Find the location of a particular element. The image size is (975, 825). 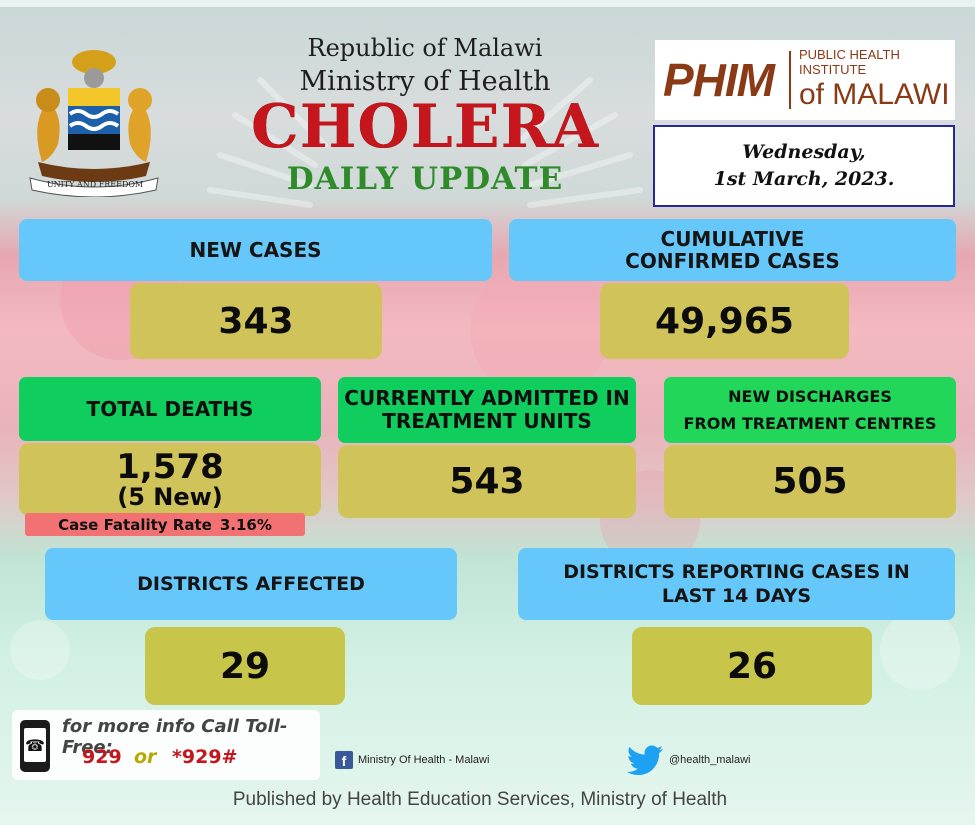

cumulative-label-line2: CONFIRMED CASES is located at coordinates (732, 261).